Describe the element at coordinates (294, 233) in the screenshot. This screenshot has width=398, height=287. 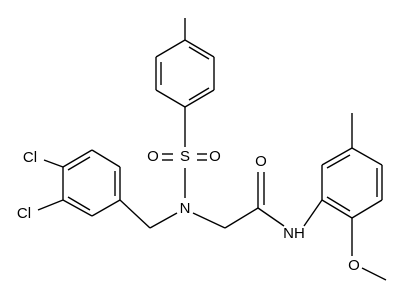
I see `atom-label: NH` at that location.